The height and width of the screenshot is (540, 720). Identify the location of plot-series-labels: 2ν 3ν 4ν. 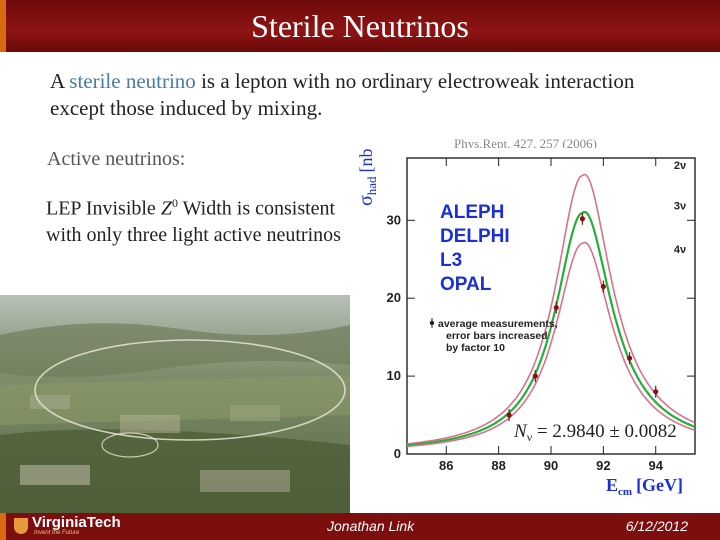
(680, 208).